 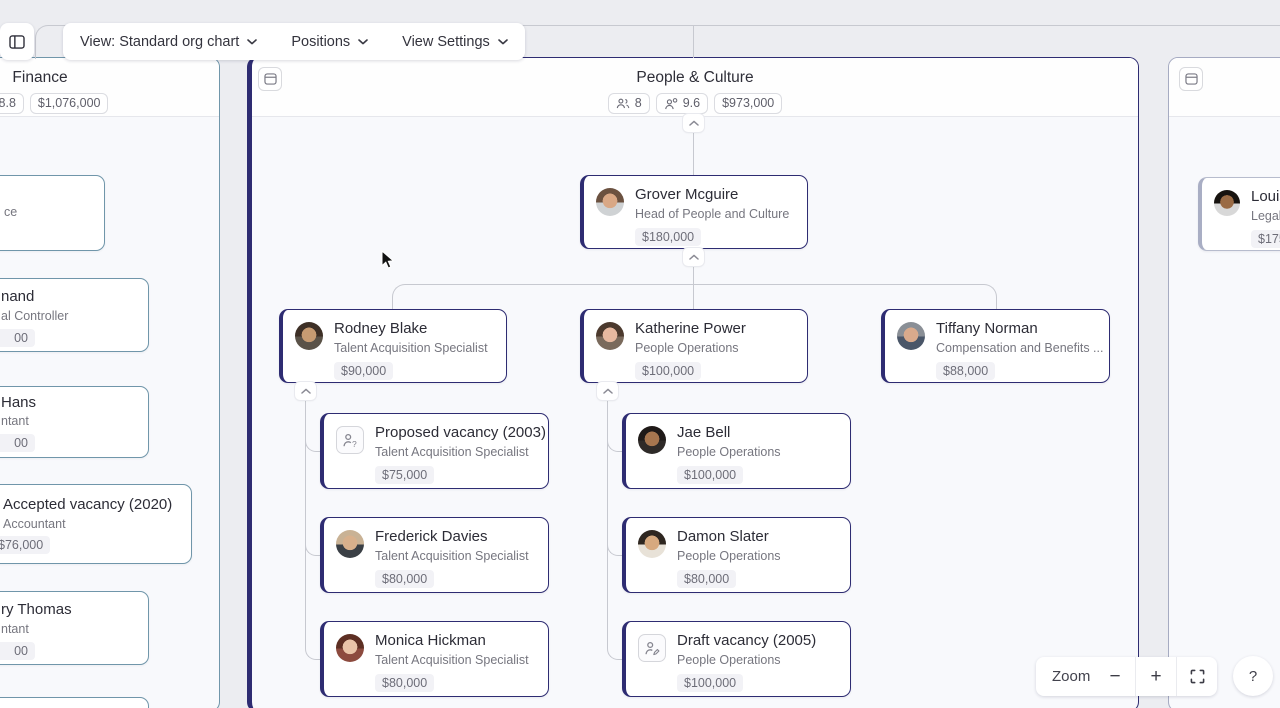 I want to click on help-button: ?, so click(x=1253, y=676).